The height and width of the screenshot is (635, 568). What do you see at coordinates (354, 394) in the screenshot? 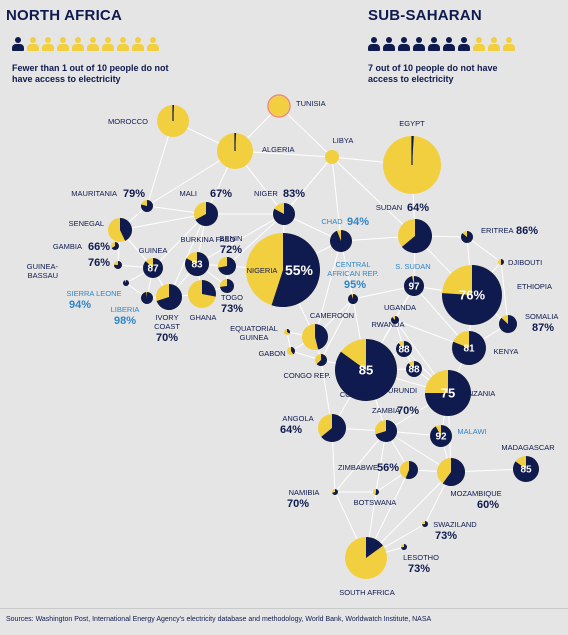
I see `congo-name-label: CONGO` at bounding box center [354, 394].